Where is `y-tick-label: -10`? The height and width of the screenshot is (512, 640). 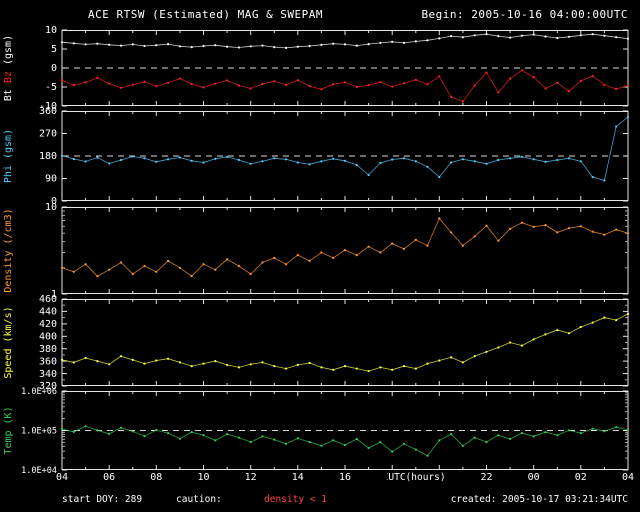 y-tick-label: -10 is located at coordinates (48, 106).